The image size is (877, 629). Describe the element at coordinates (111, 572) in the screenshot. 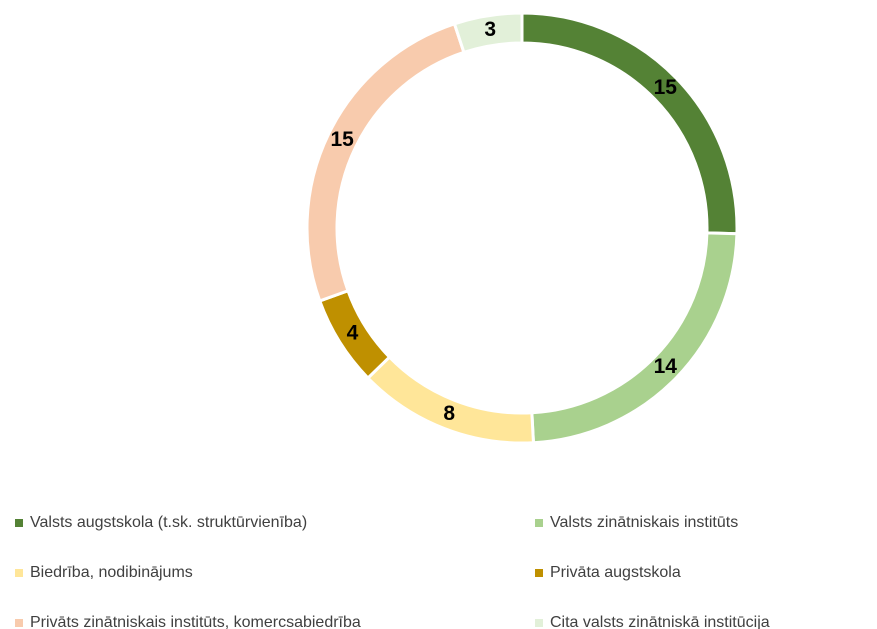

I see `legend-label: Biedrība, nodibinājums` at that location.